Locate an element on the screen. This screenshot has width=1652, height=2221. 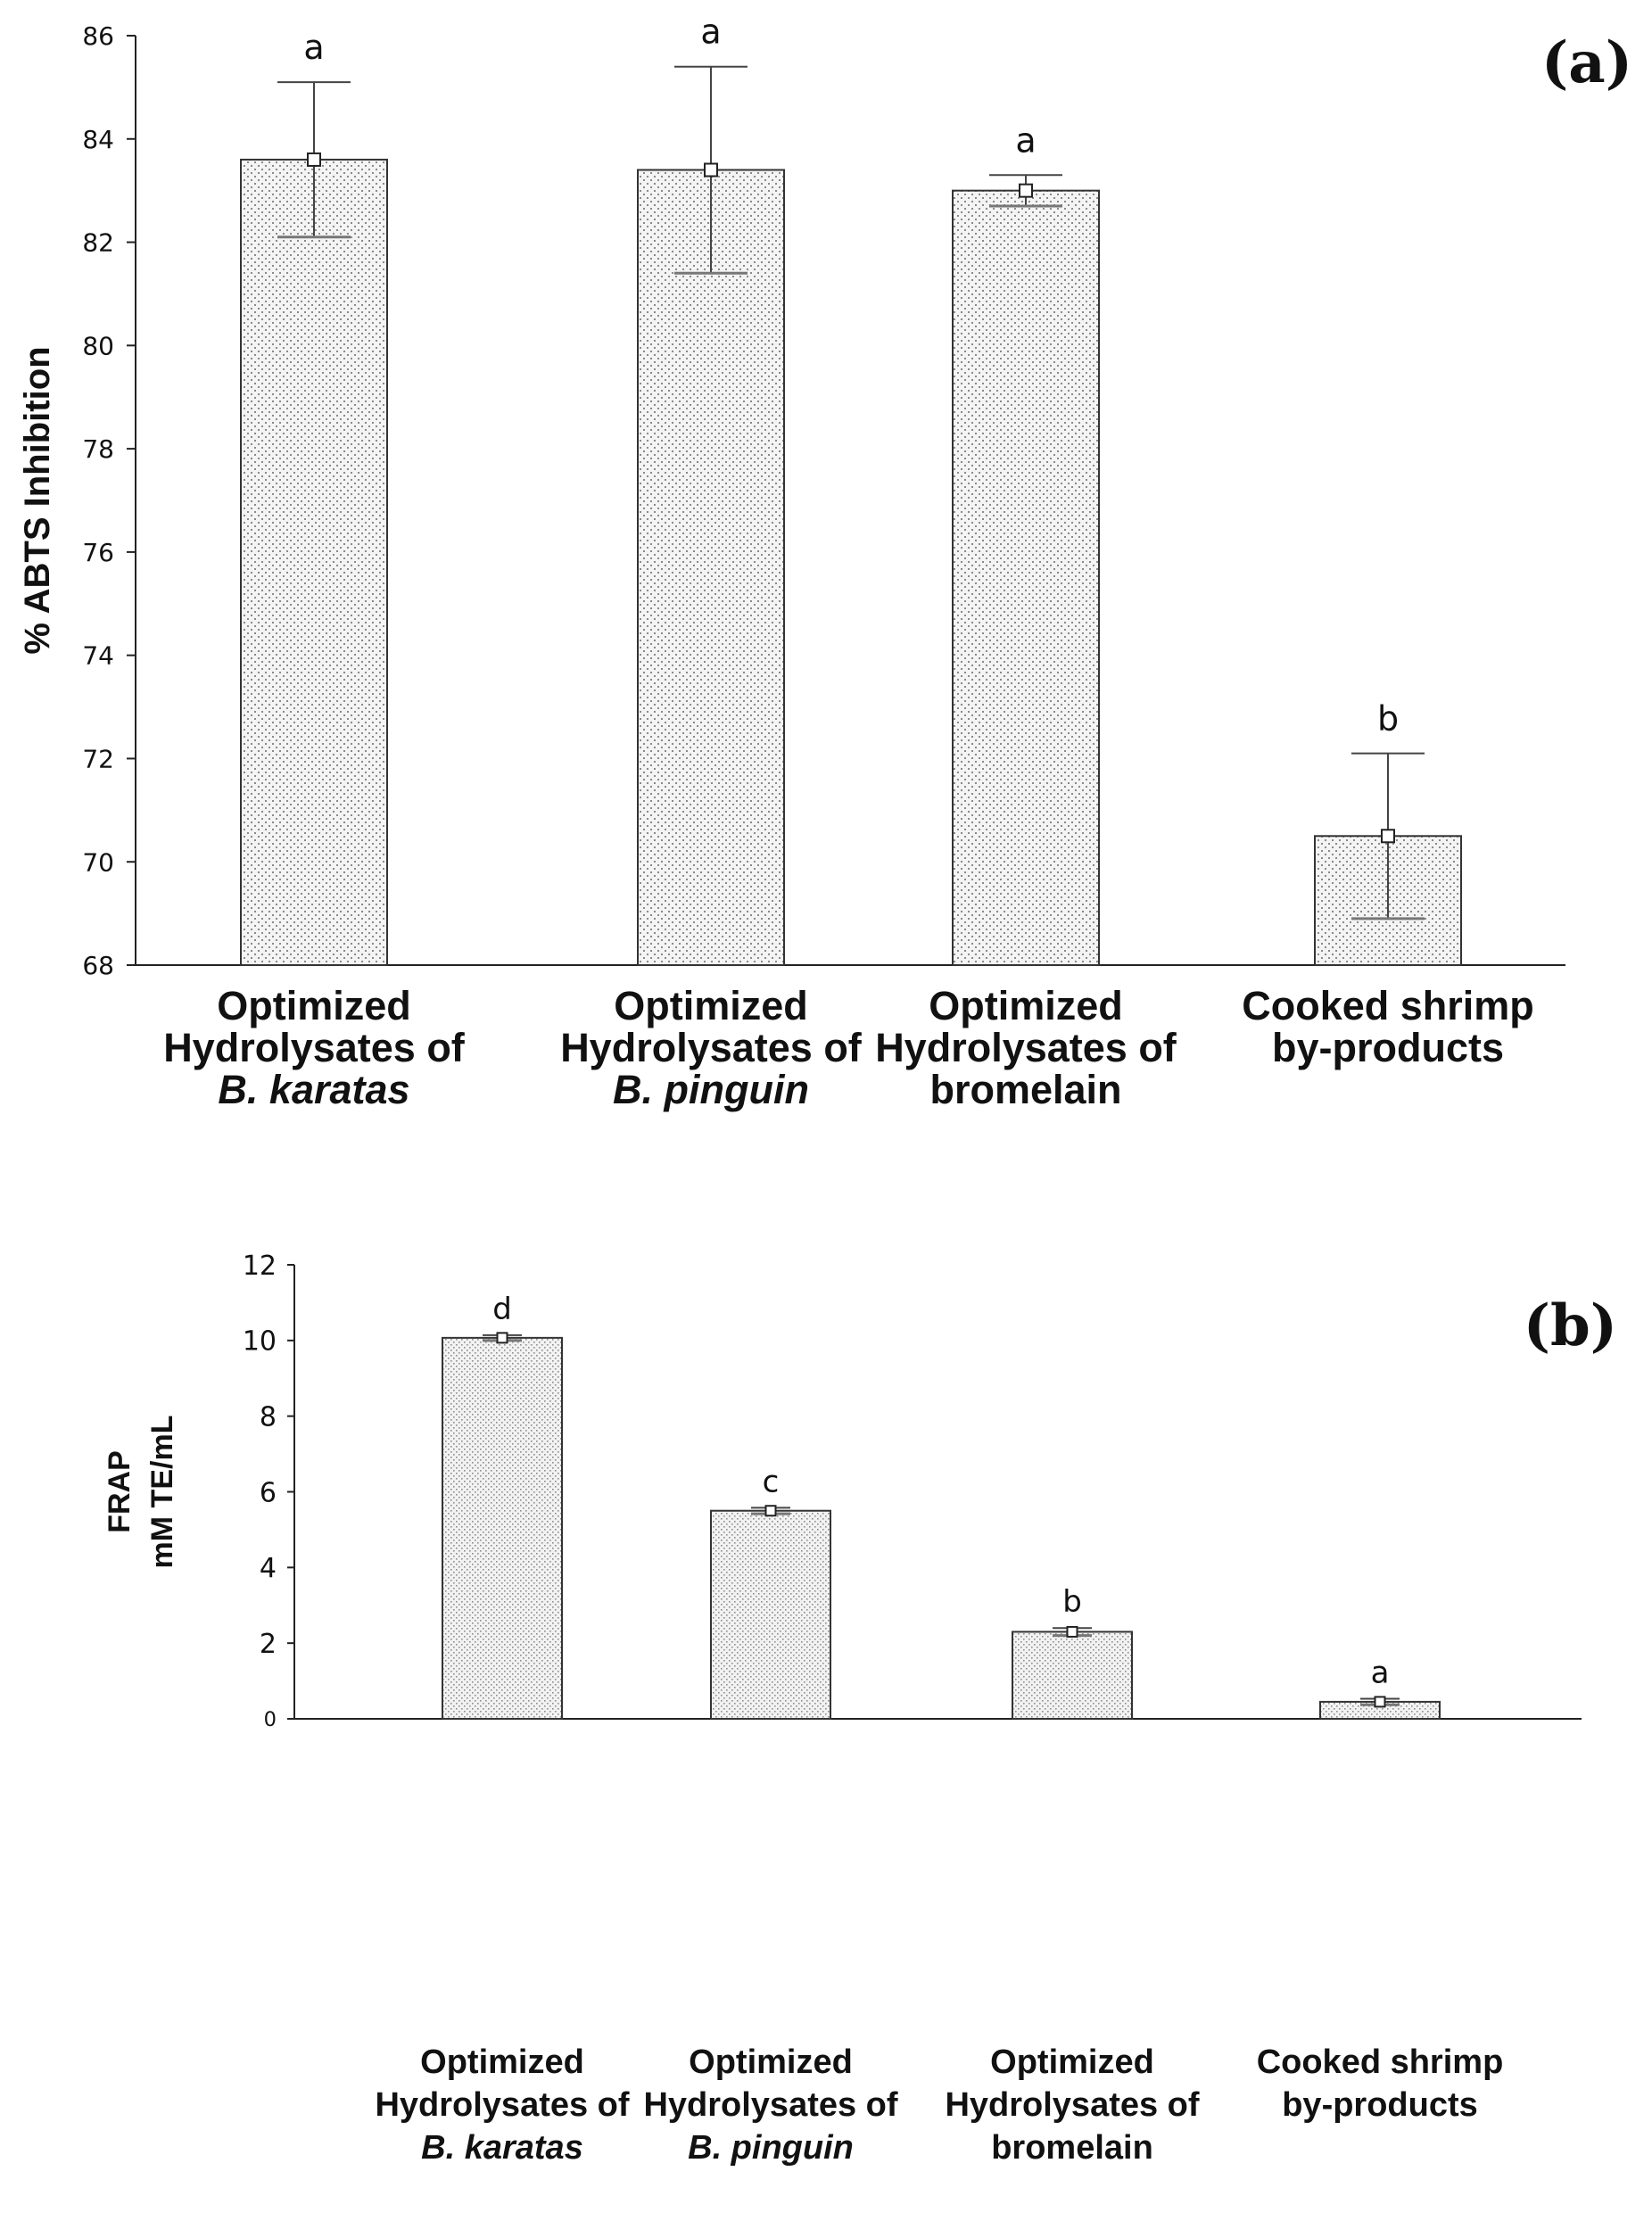
category-label-b-1: Hydrolysates of is located at coordinates (502, 2105).